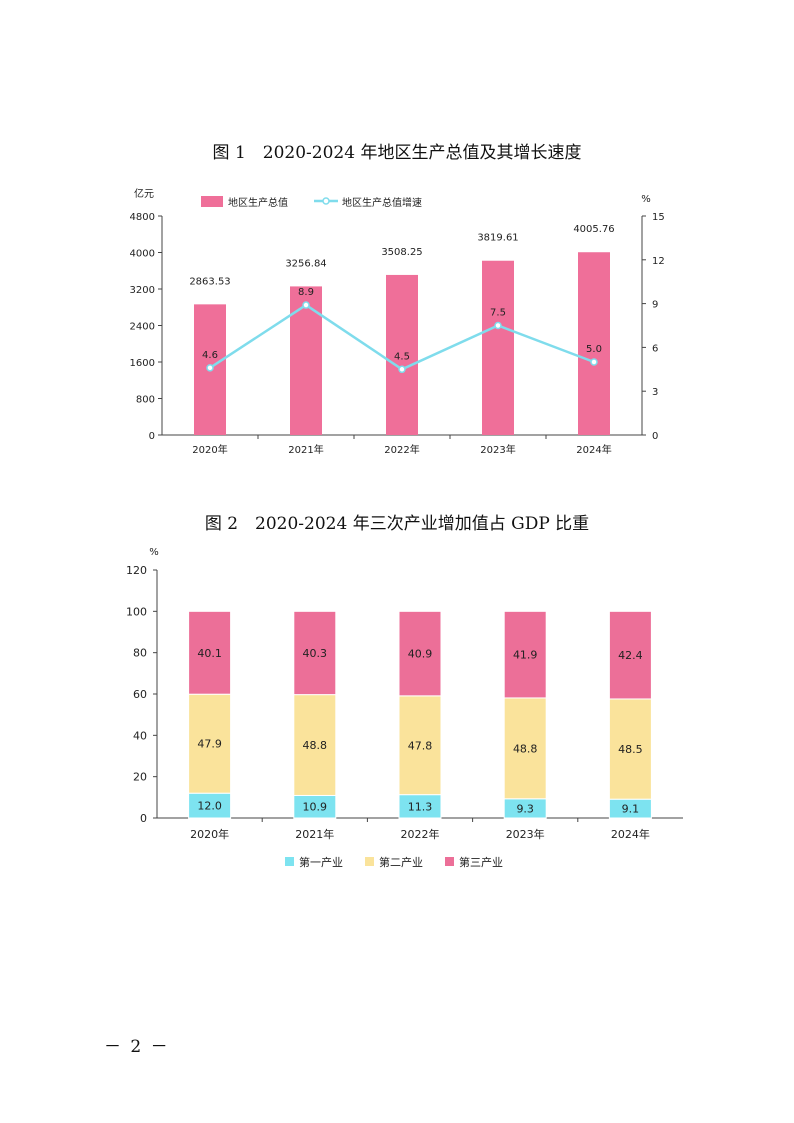  What do you see at coordinates (137, 1047) in the screenshot?
I see `page-number: － 2 －` at bounding box center [137, 1047].